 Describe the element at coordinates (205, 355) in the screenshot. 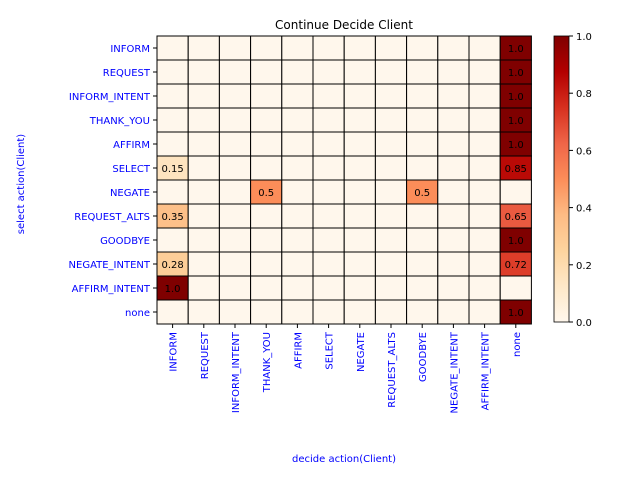

I see `x-tick-label: REQUEST` at that location.